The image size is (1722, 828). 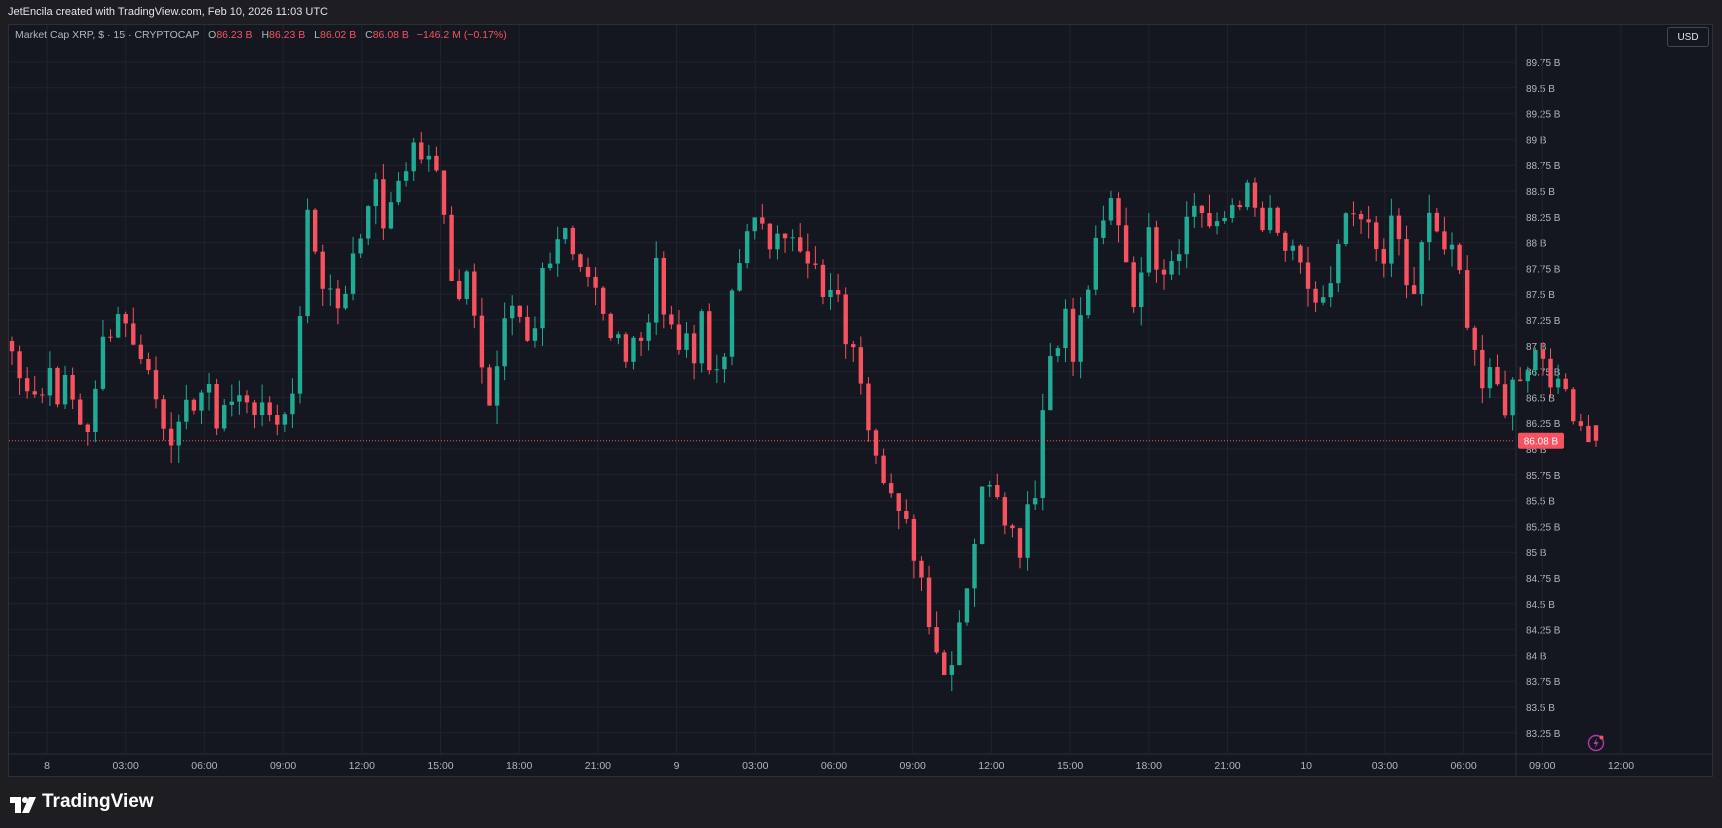 What do you see at coordinates (390, 35) in the screenshot?
I see `legend-close-value: 86.08 B` at bounding box center [390, 35].